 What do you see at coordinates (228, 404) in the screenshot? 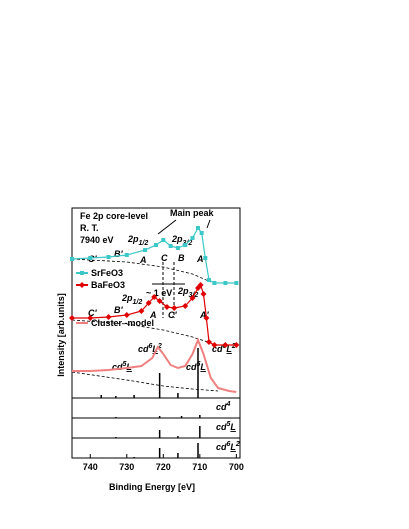
I see `label-sup: 4` at bounding box center [228, 404].